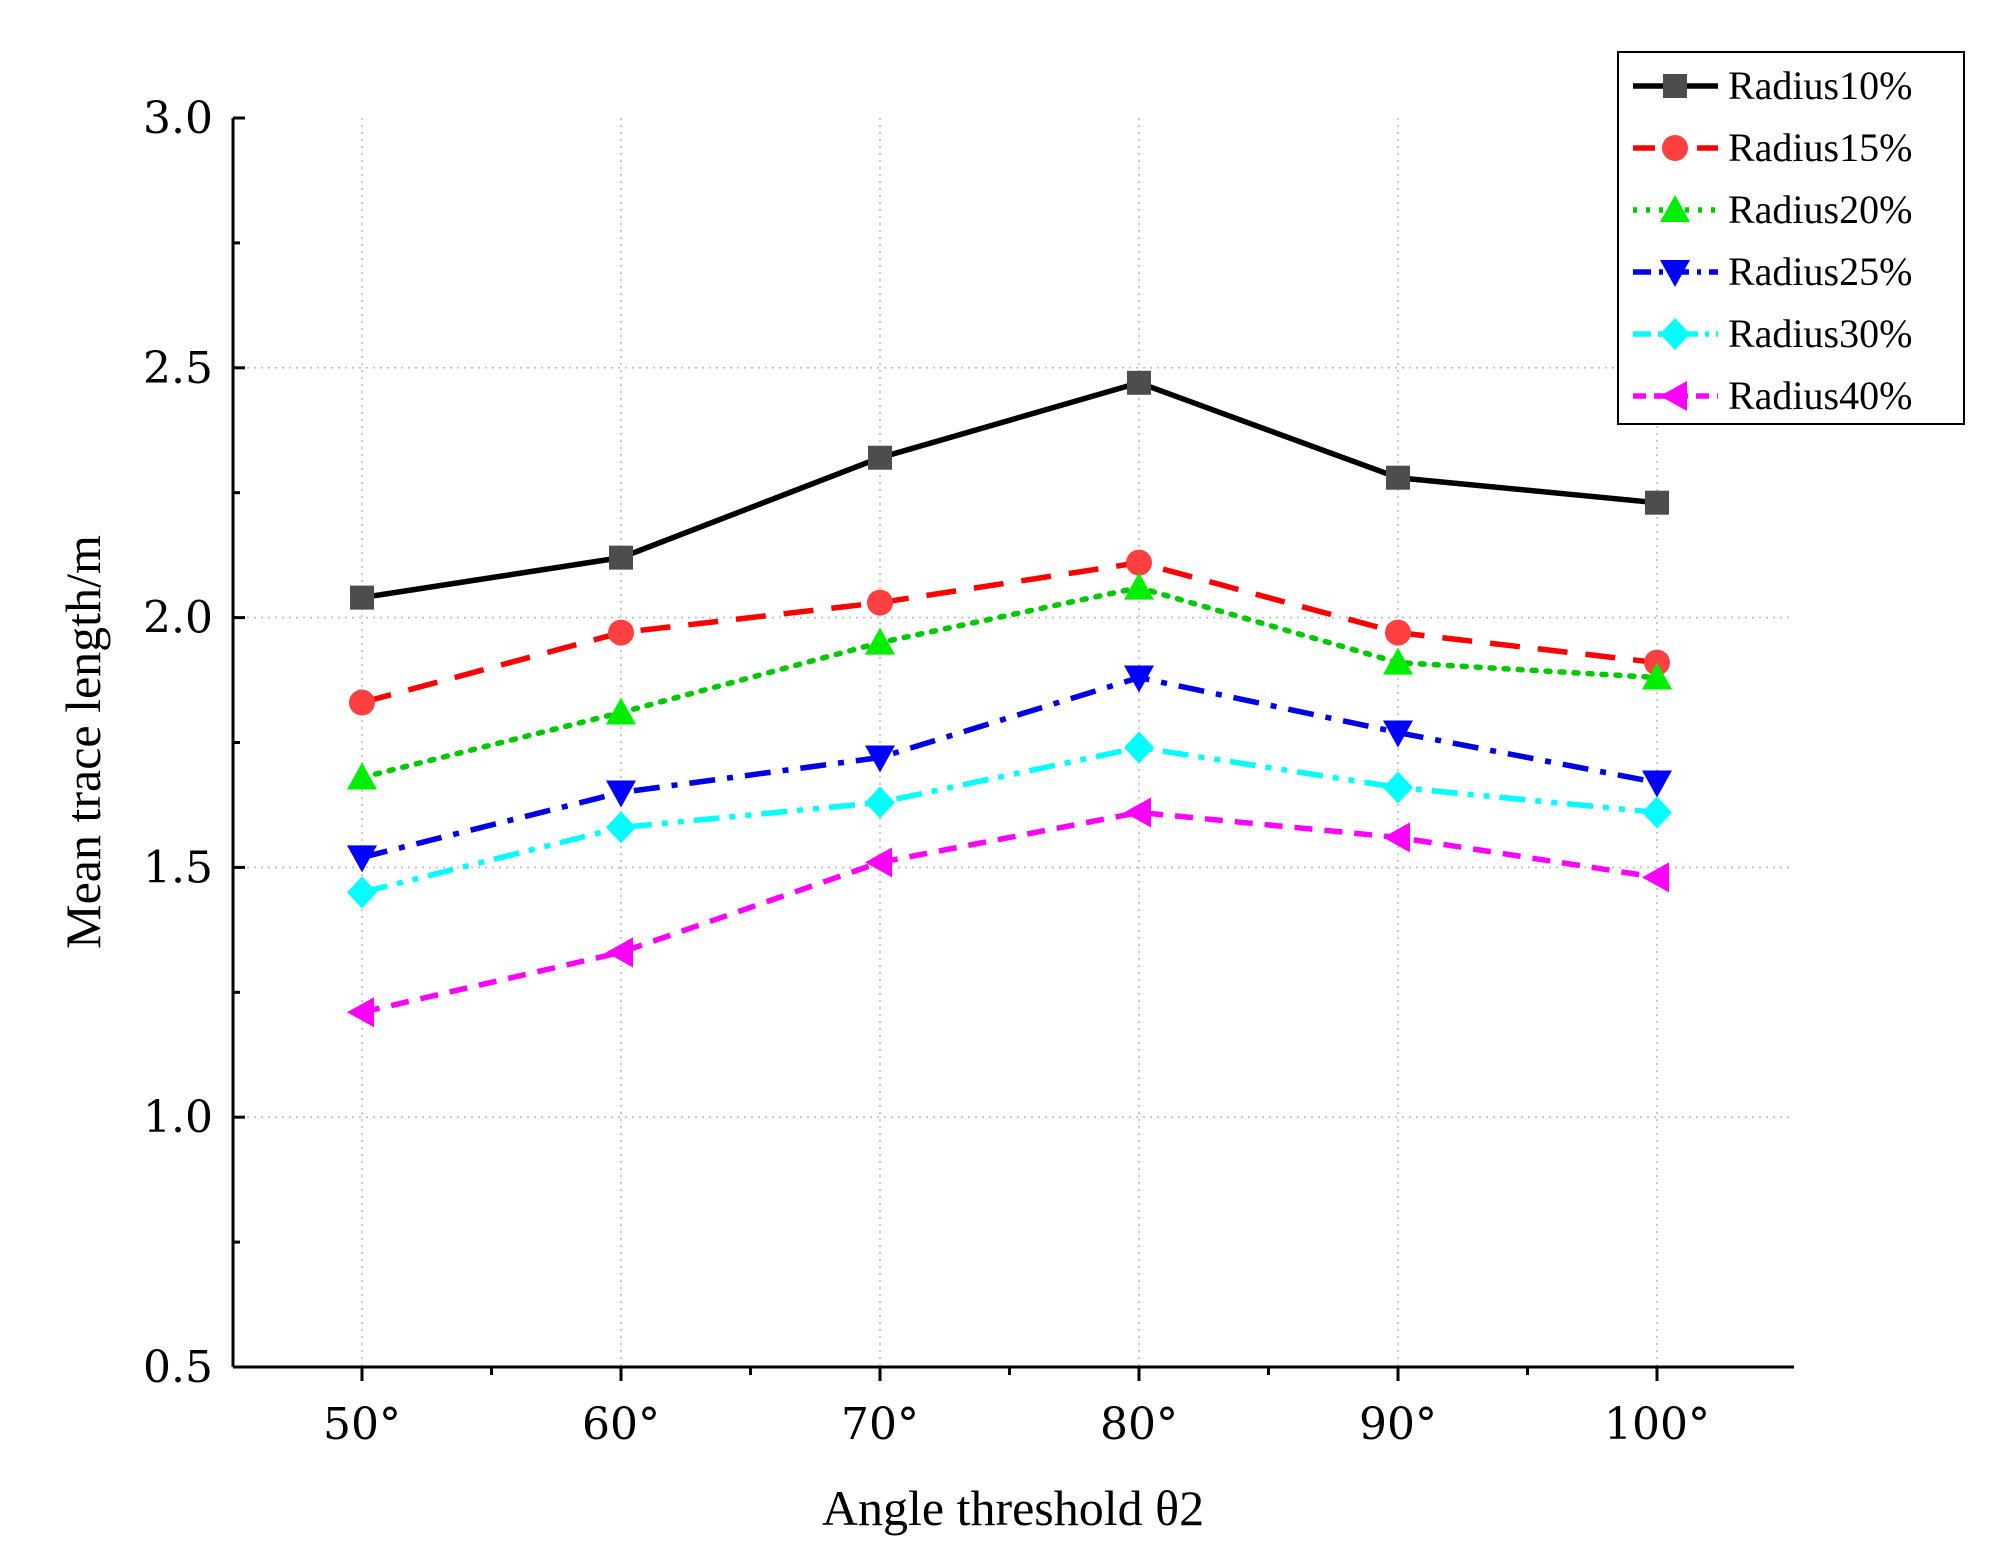  I want to click on legend-label: Radius40%, so click(1820, 395).